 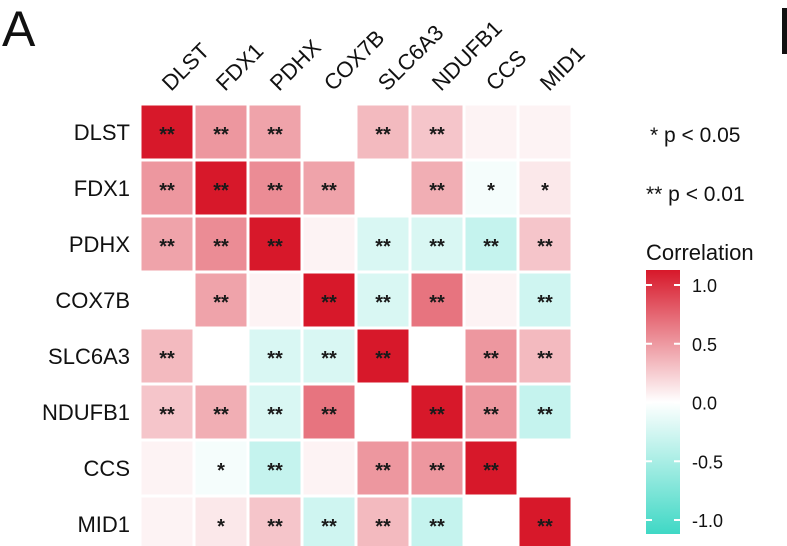 What do you see at coordinates (86, 328) in the screenshot?
I see `row-labels: DLST FDX1 PDHX COX7B SLC6A3 NDUFB1 CCS MID1` at bounding box center [86, 328].